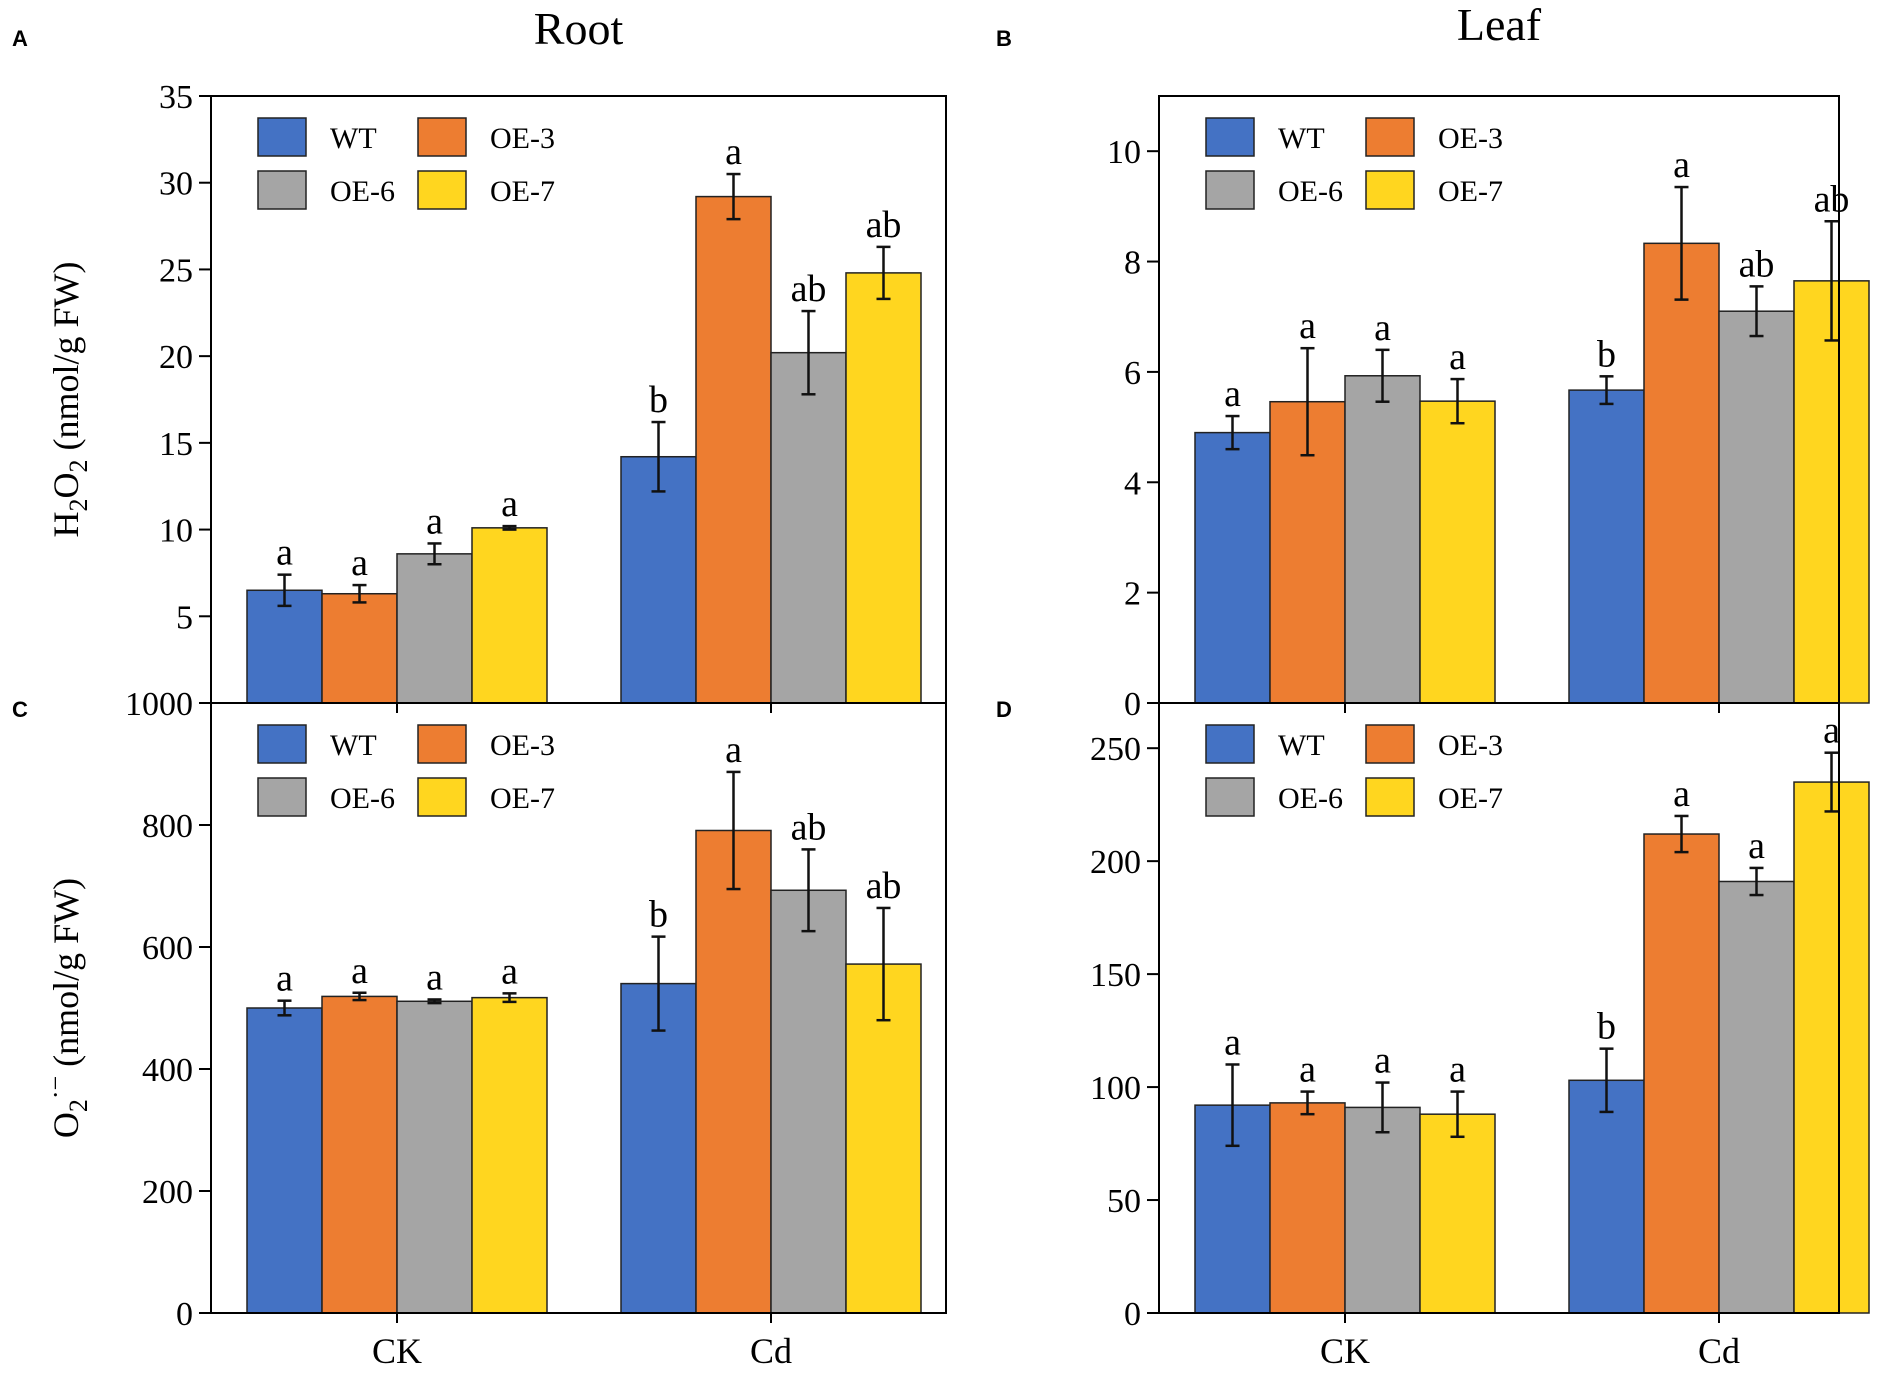 This screenshot has height=1376, width=1879. What do you see at coordinates (55, 1087) in the screenshot?
I see `superscript: ·−` at bounding box center [55, 1087].